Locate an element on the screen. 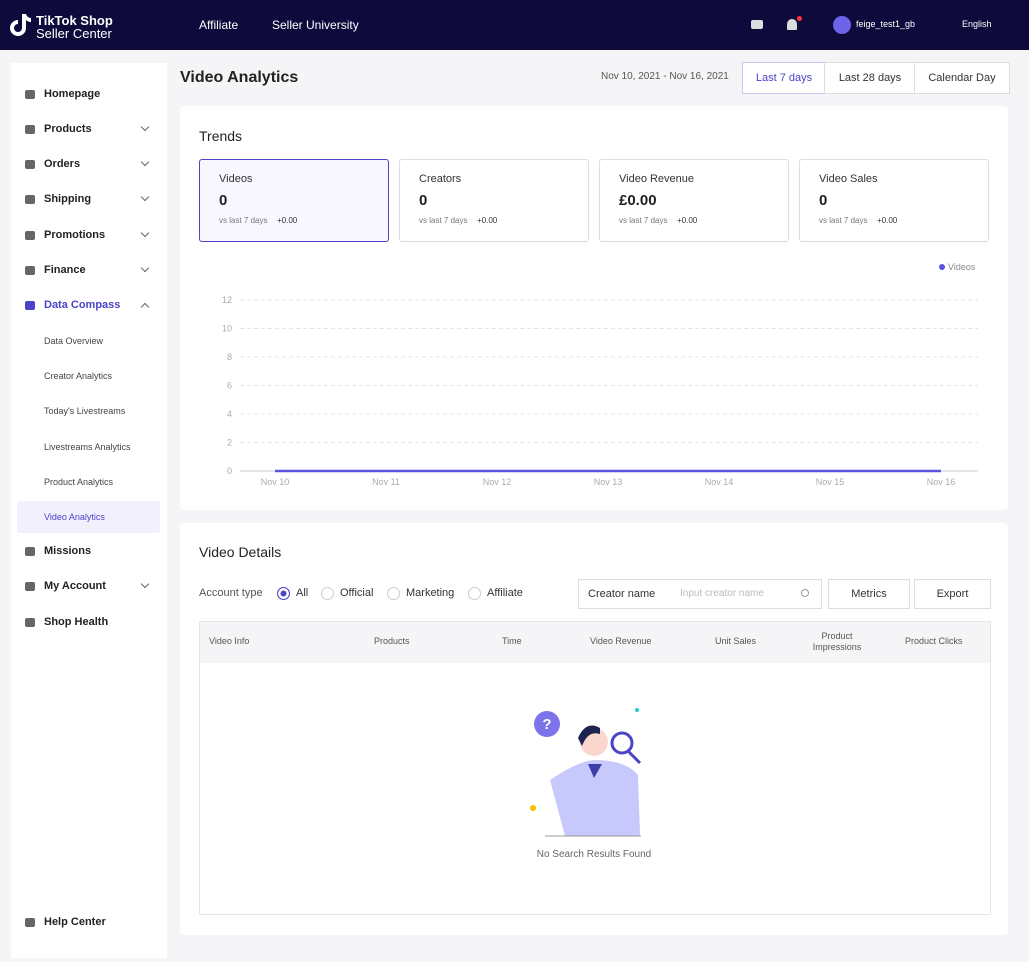 The height and width of the screenshot is (962, 1029). card-label: Video Revenue is located at coordinates (657, 179).